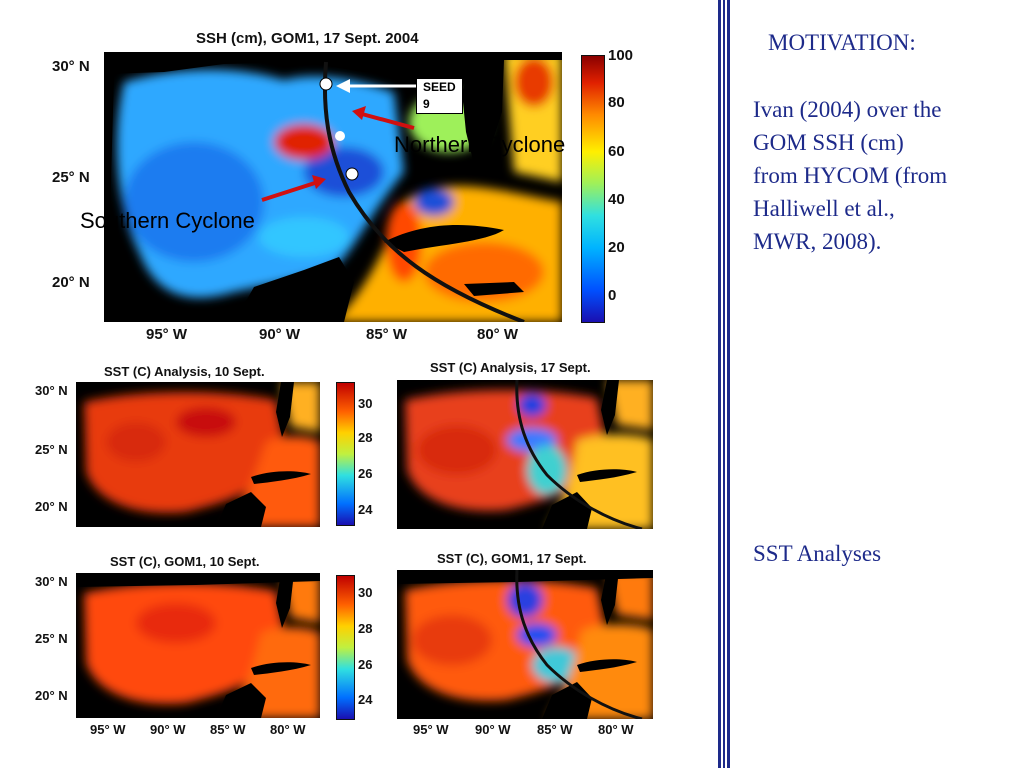 The image size is (1024, 768). I want to click on ssh-cb-40: 40, so click(616, 199).